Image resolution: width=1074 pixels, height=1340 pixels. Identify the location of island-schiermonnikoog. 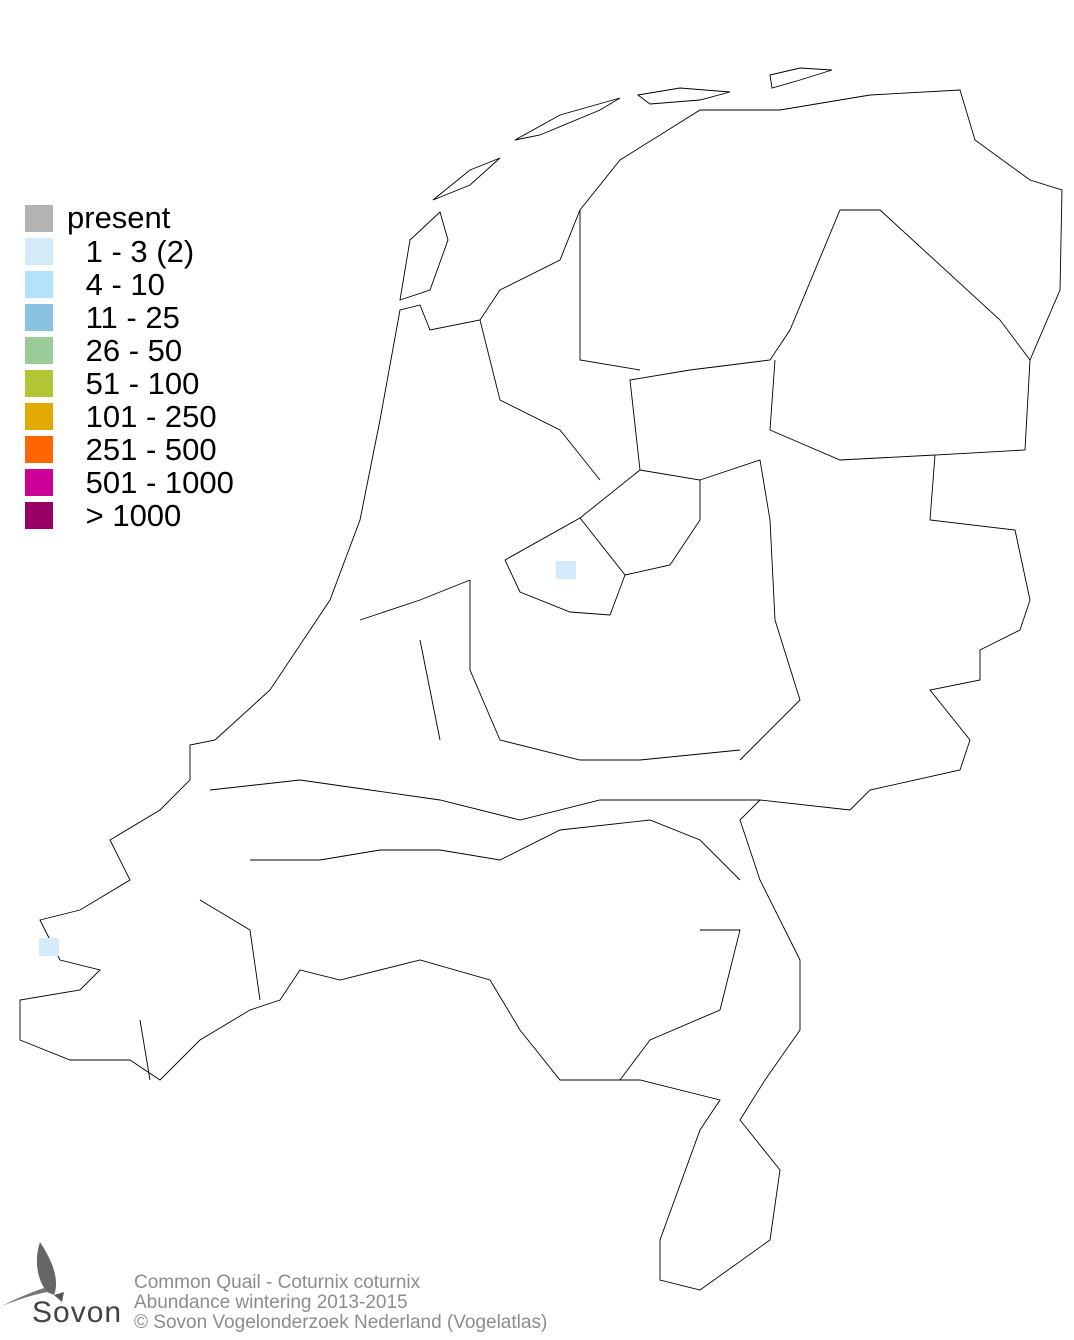
(801, 78).